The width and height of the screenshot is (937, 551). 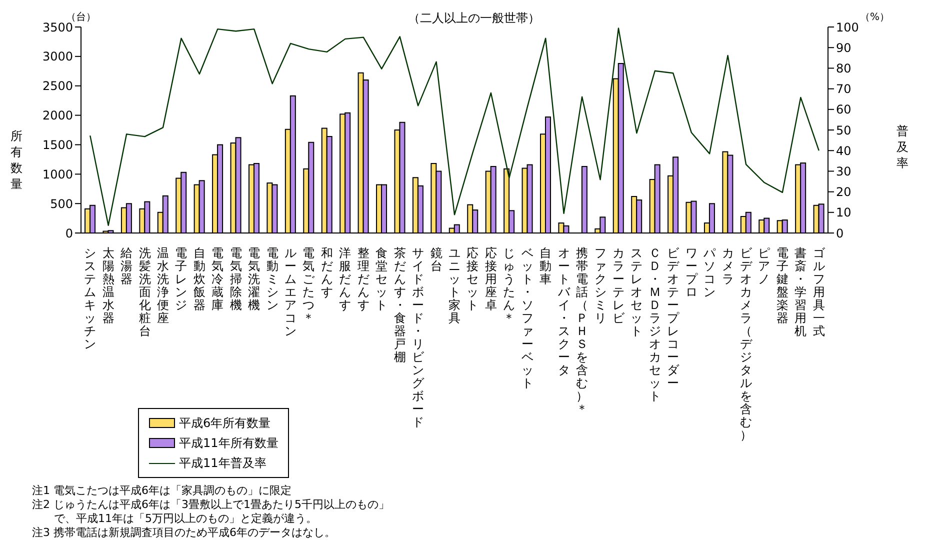 What do you see at coordinates (181, 279) in the screenshot?
I see `x-tick-label: 電子レンジ` at bounding box center [181, 279].